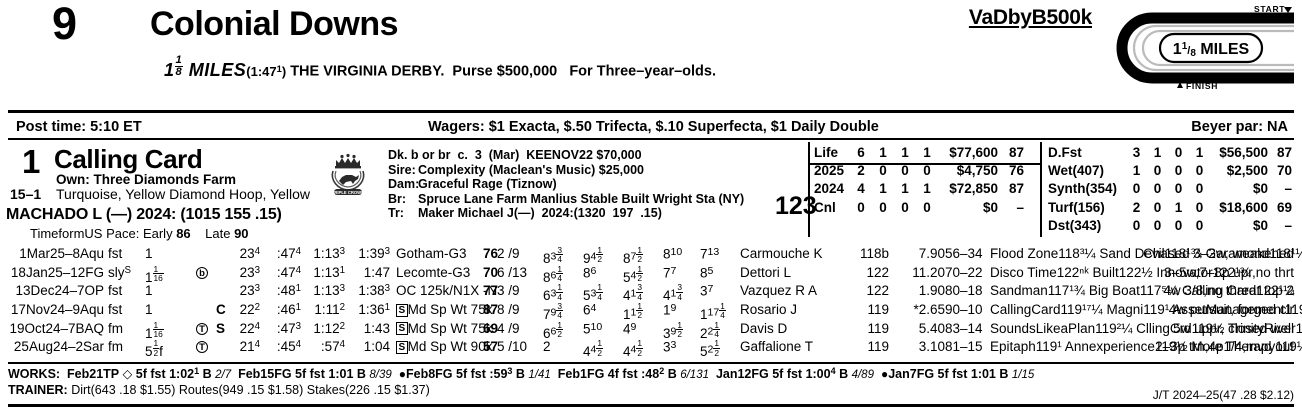 The width and height of the screenshot is (1302, 407). Describe the element at coordinates (733, 374) in the screenshot. I see `work-date: Jan12` at that location.